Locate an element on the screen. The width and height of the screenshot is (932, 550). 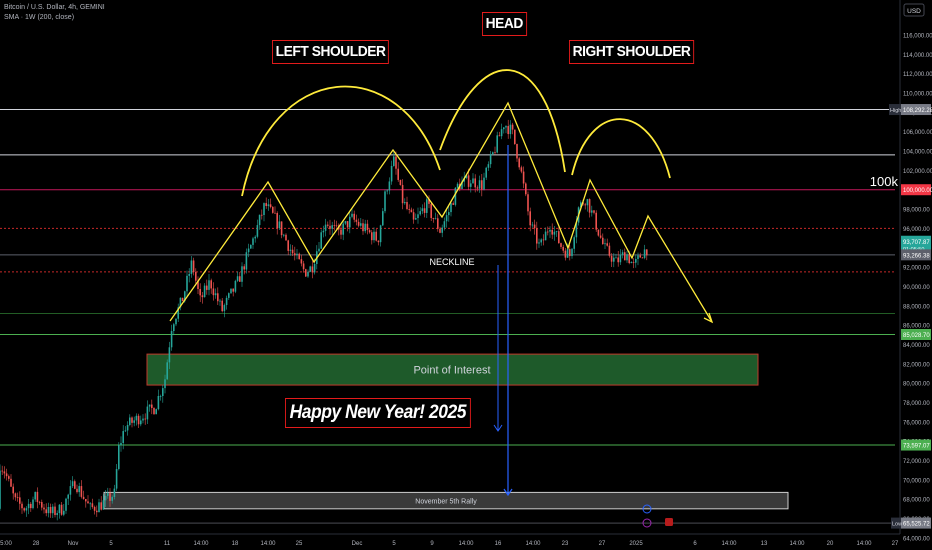
projection-arrowhead is located at coordinates (708, 318).